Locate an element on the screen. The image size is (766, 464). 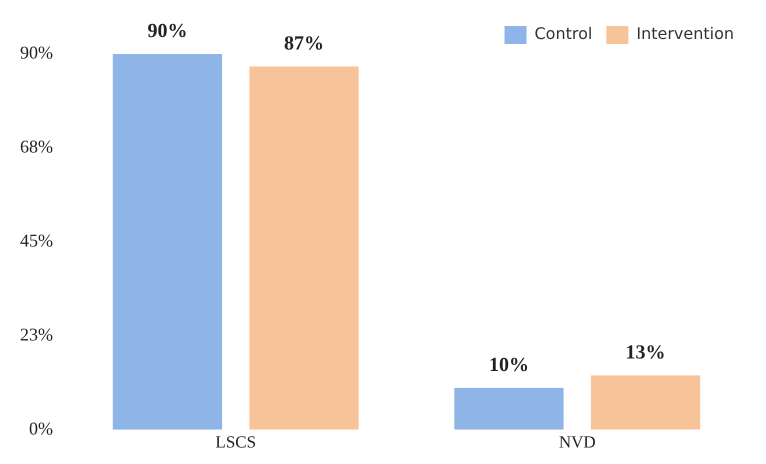
y-tick-label: 0% is located at coordinates (40, 428).